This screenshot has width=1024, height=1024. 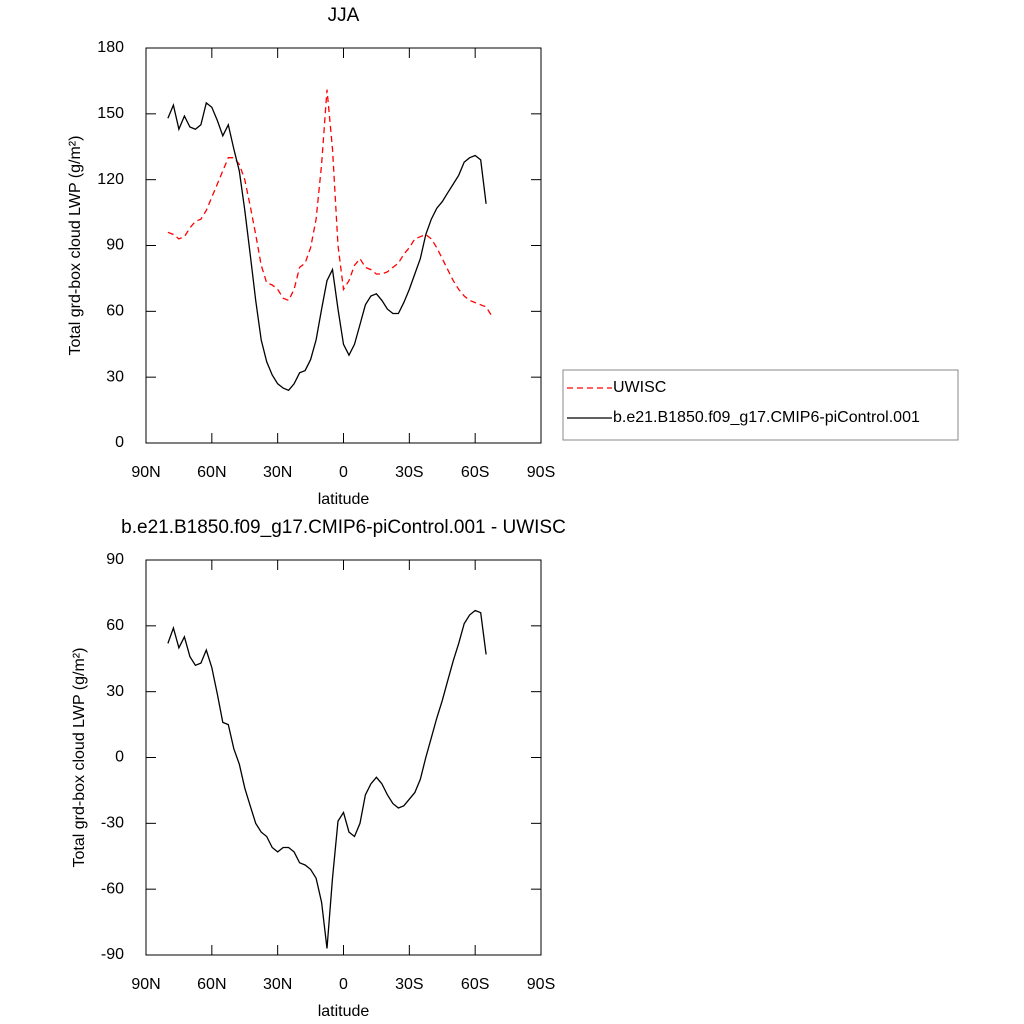 What do you see at coordinates (112, 823) in the screenshot?
I see `y-tick-label: -30` at bounding box center [112, 823].